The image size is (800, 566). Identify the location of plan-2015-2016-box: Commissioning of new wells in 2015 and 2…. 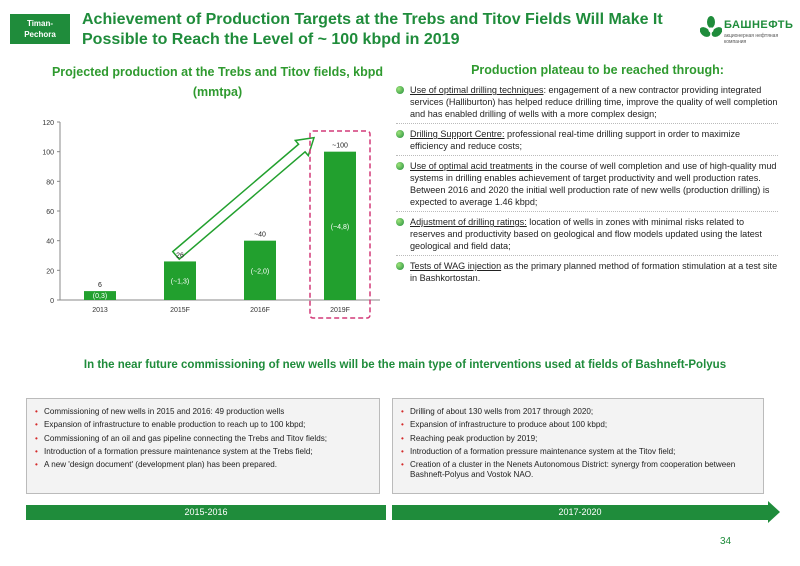
(203, 446).